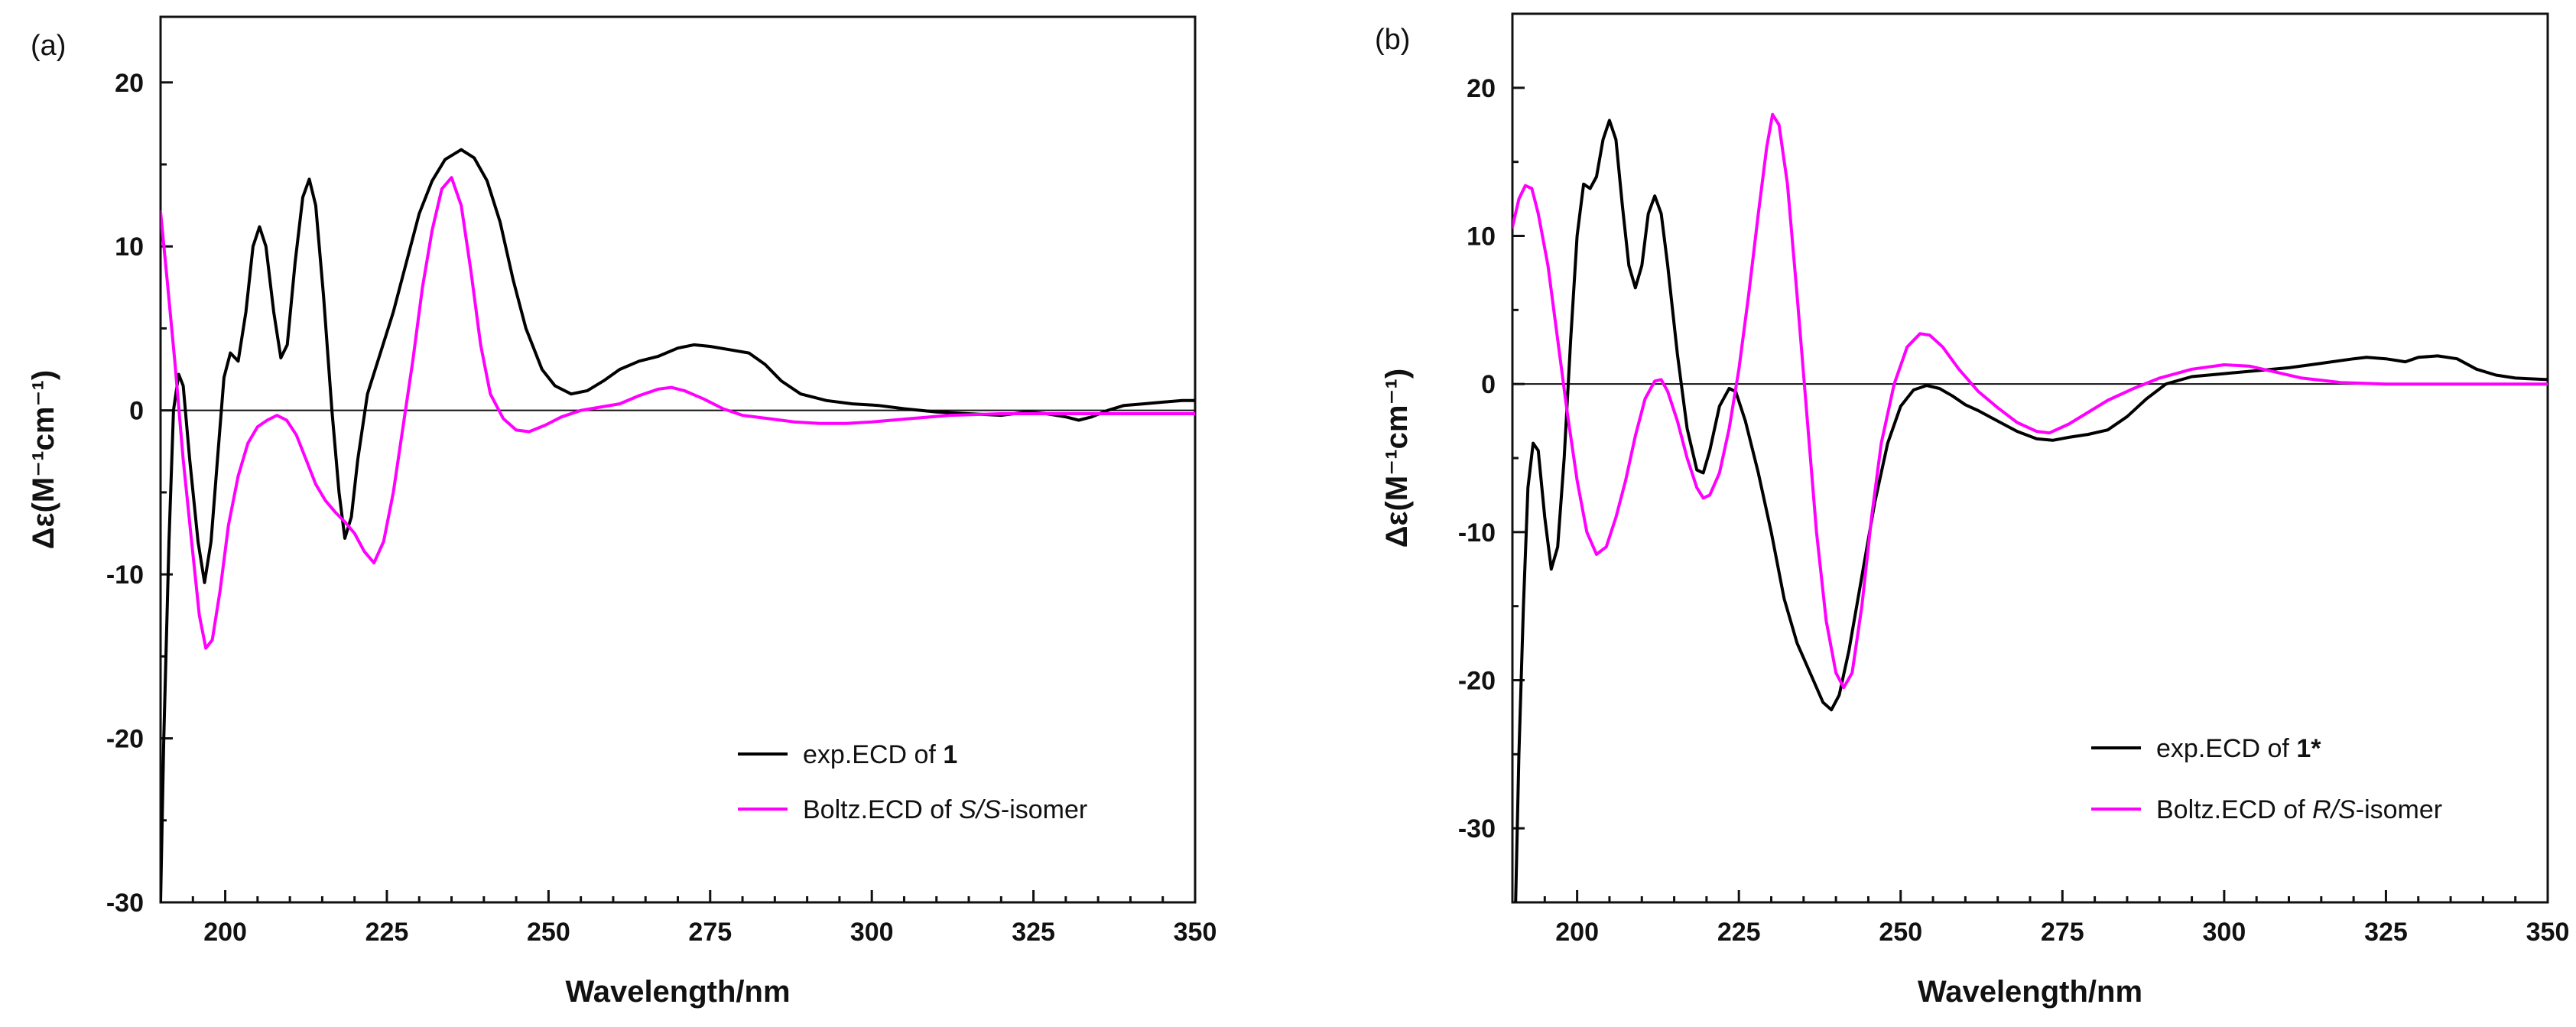 This screenshot has height=1027, width=2576. I want to click on legend-text-italic: S/S, so click(980, 809).